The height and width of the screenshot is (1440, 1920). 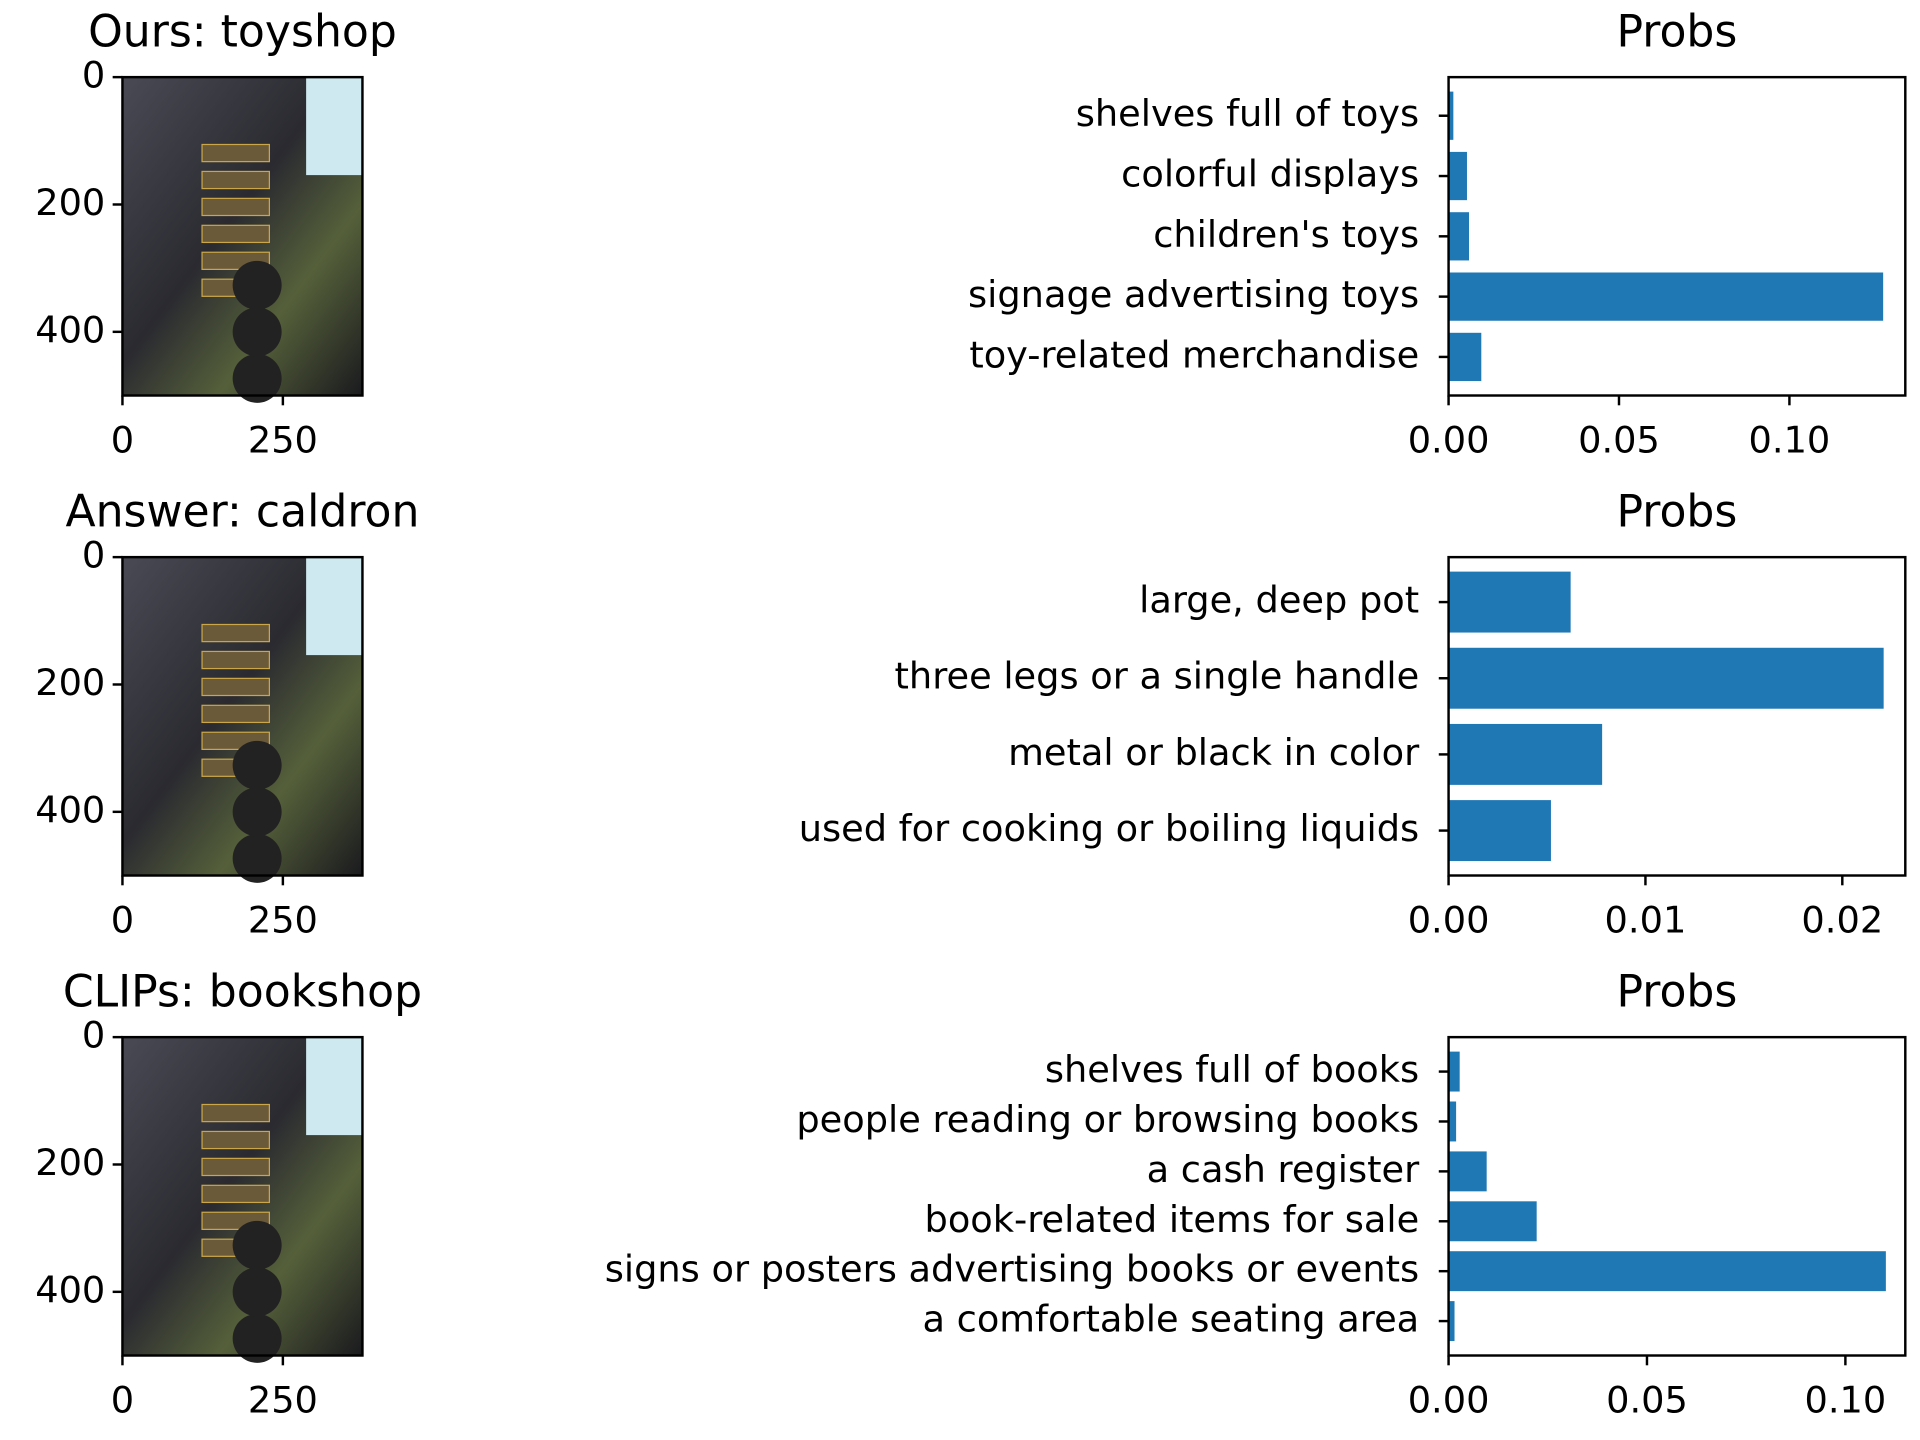 What do you see at coordinates (1232, 1069) in the screenshot?
I see `category-label: shelves full of books` at bounding box center [1232, 1069].